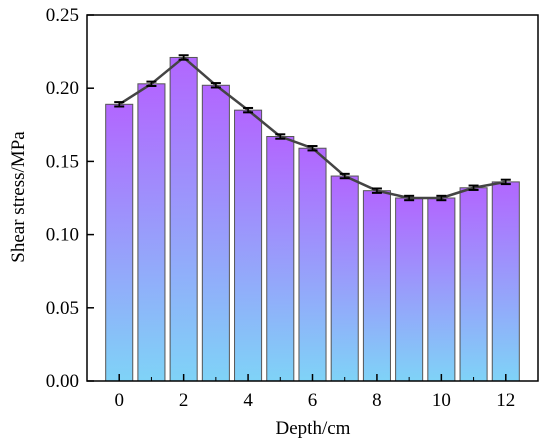  I want to click on y-tick-label: 0.25, so click(62, 15).